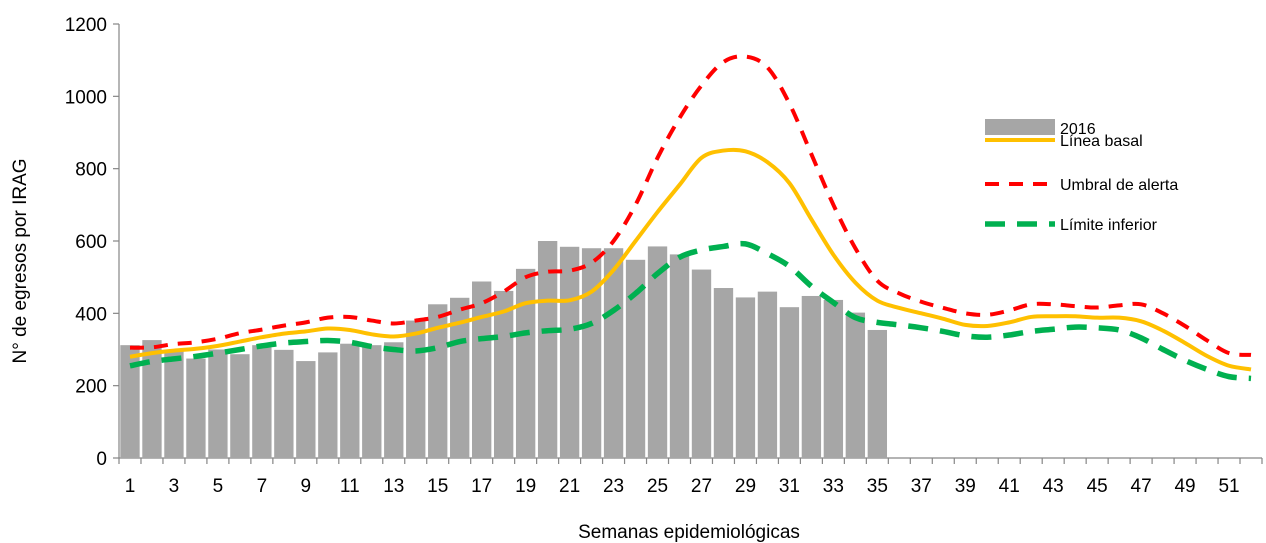  Describe the element at coordinates (1053, 486) in the screenshot. I see `x-tick-label: 43` at that location.